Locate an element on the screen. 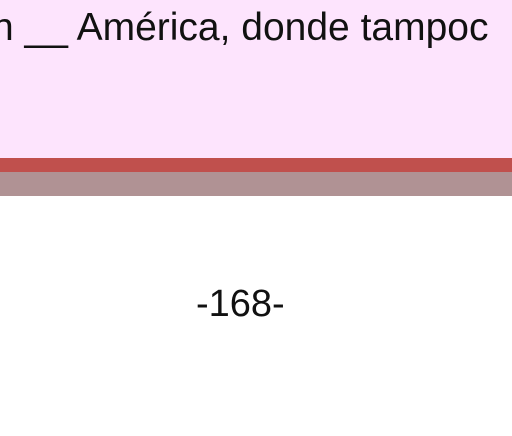  accent-divider is located at coordinates (256, 165).